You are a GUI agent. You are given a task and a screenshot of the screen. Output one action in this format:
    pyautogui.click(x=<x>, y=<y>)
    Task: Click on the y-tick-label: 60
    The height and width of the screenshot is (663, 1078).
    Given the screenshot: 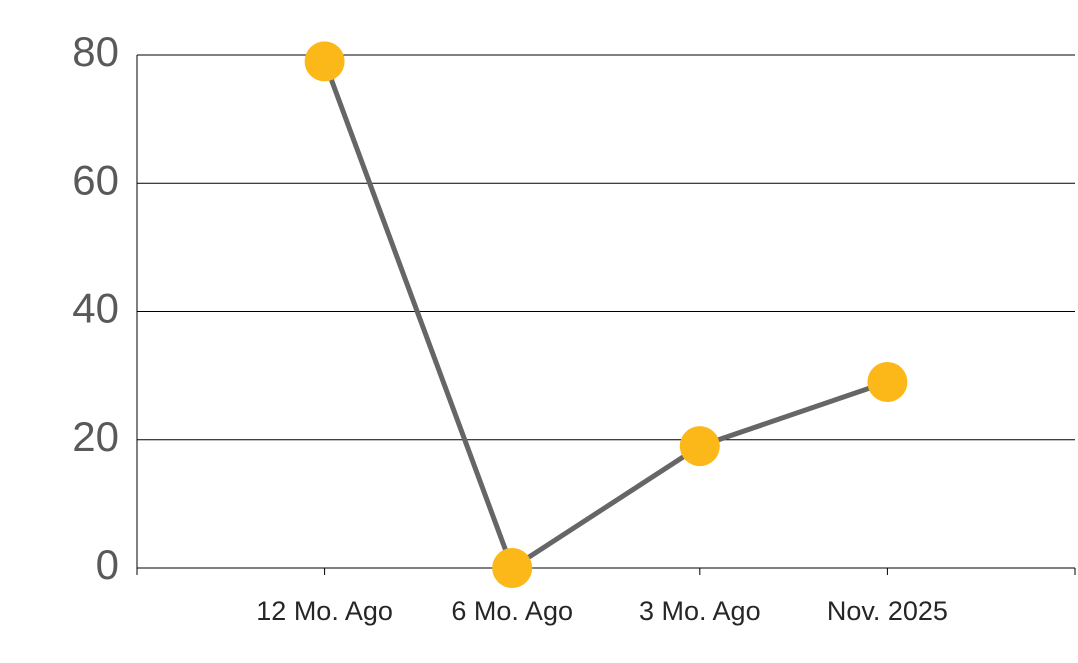 What is the action you would take?
    pyautogui.click(x=95, y=179)
    